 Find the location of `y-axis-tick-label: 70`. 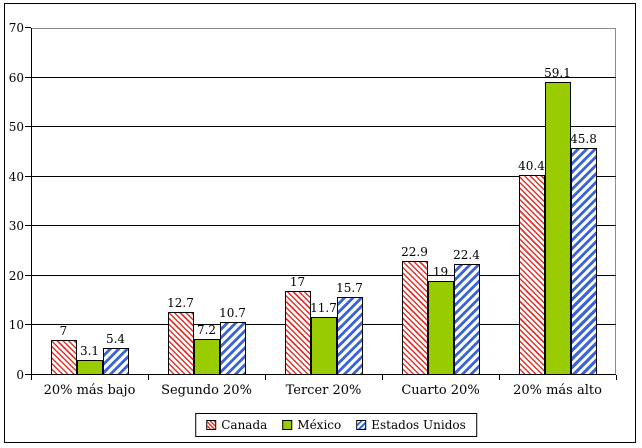

y-axis-tick-label: 70 is located at coordinates (16, 28).